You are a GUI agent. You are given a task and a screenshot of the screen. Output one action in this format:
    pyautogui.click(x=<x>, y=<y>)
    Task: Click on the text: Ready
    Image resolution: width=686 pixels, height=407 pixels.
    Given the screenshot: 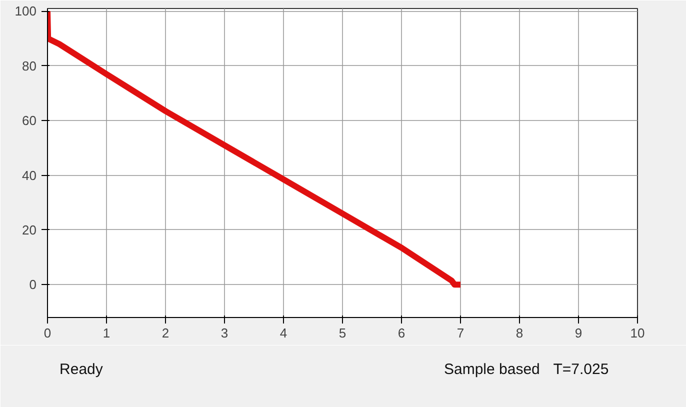 What is the action you would take?
    pyautogui.click(x=82, y=369)
    